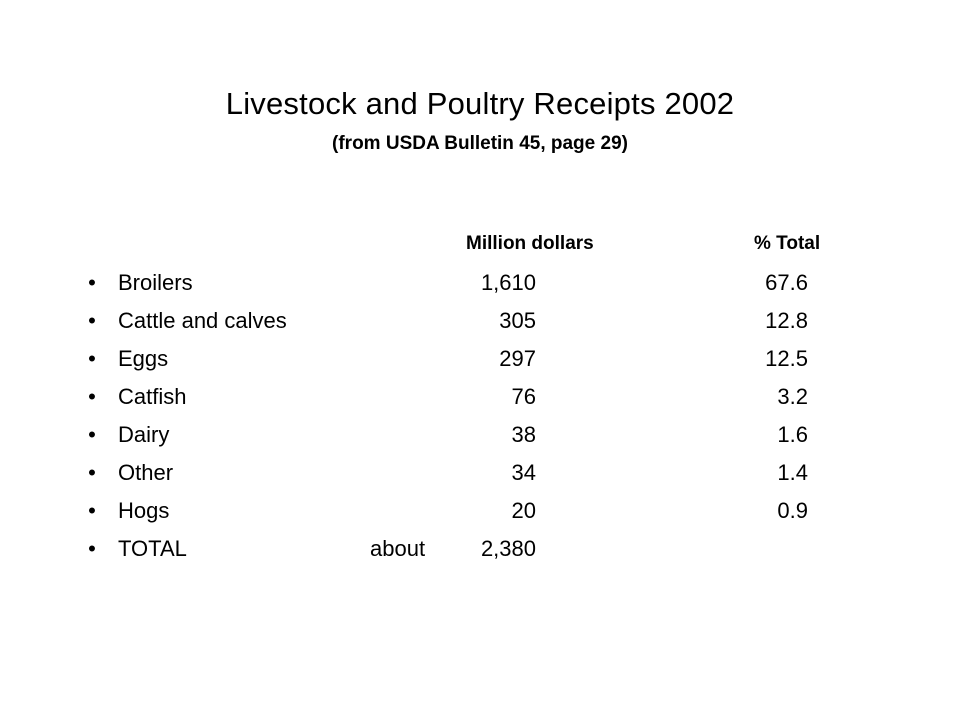 The height and width of the screenshot is (720, 960). What do you see at coordinates (517, 358) in the screenshot?
I see `row-million-value: 297` at bounding box center [517, 358].